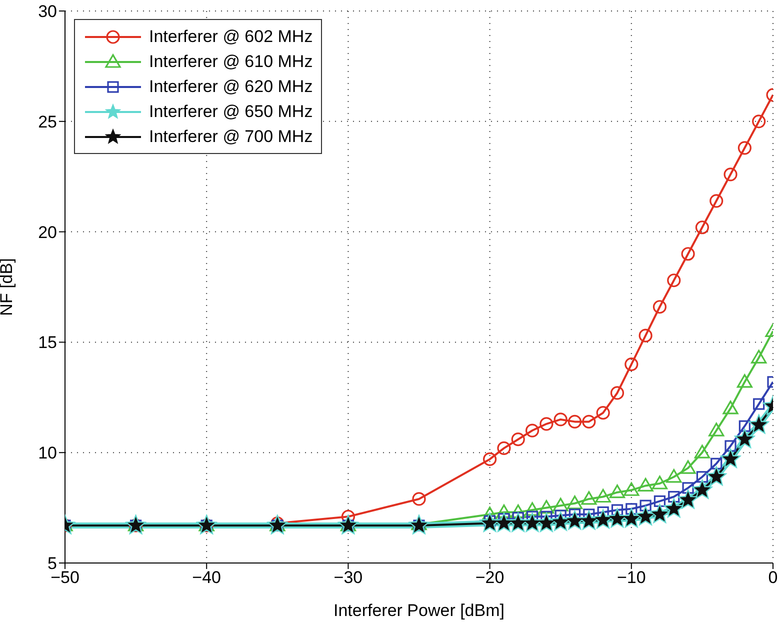  What do you see at coordinates (231, 36) in the screenshot?
I see `legend-label: Interferer @ 602 MHz` at bounding box center [231, 36].